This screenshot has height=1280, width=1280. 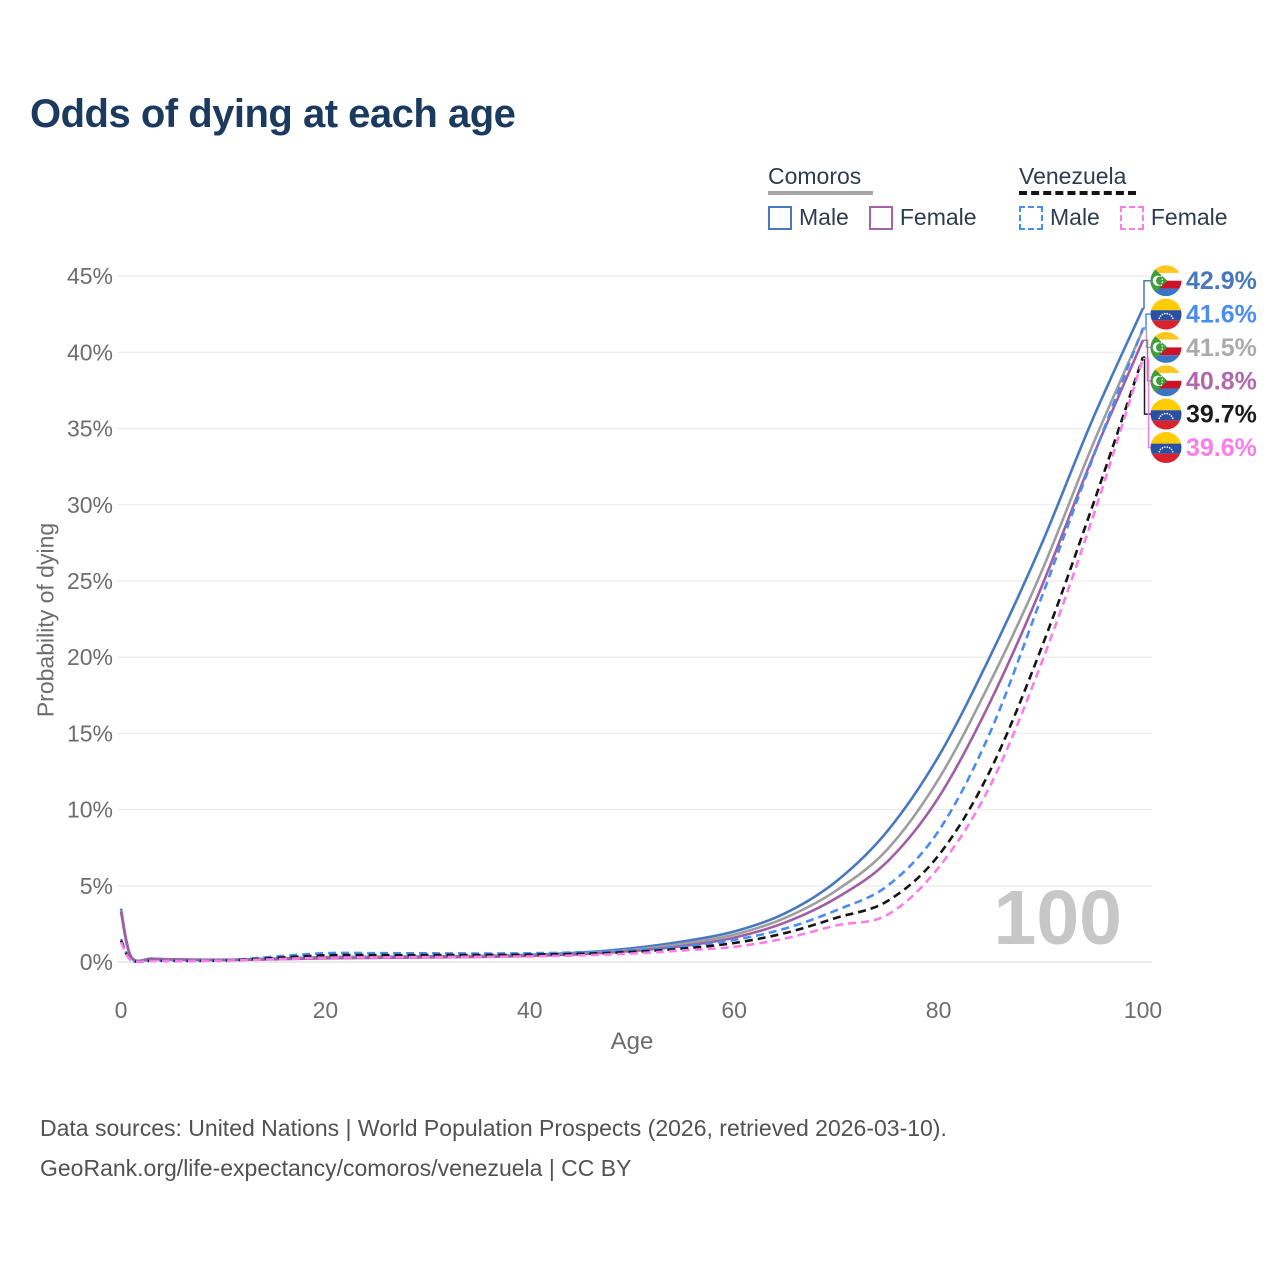 What do you see at coordinates (1221, 448) in the screenshot?
I see `end-value-label-venezuela-female: 39.6%` at bounding box center [1221, 448].